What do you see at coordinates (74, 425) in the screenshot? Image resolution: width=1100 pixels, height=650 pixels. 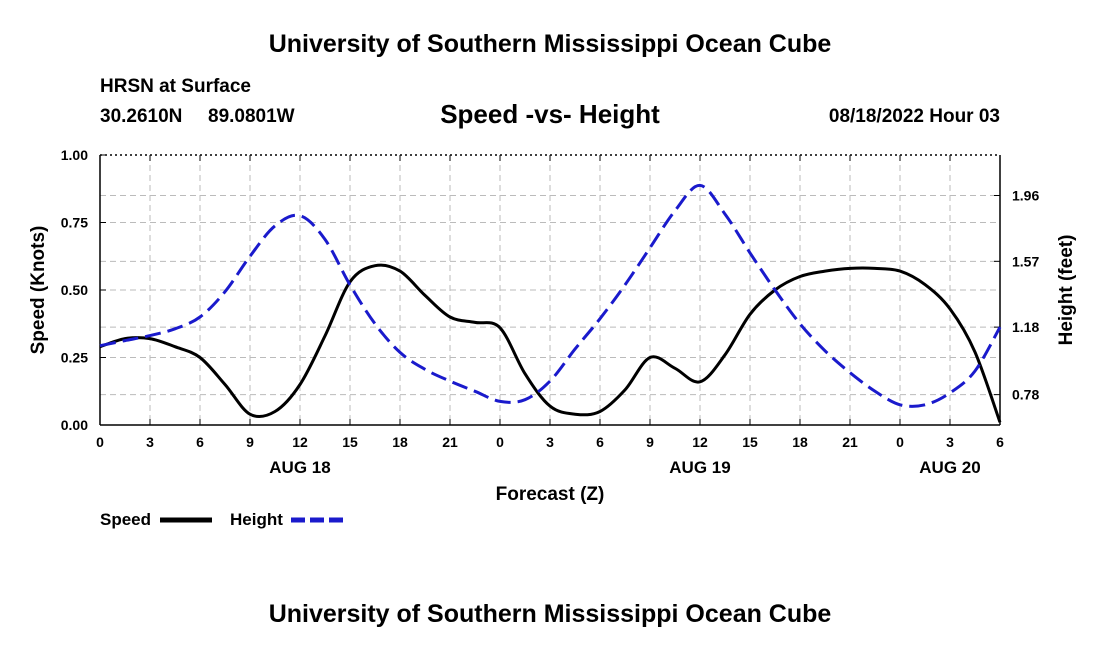 I see `y-left-tick-label: 0.00` at bounding box center [74, 425].